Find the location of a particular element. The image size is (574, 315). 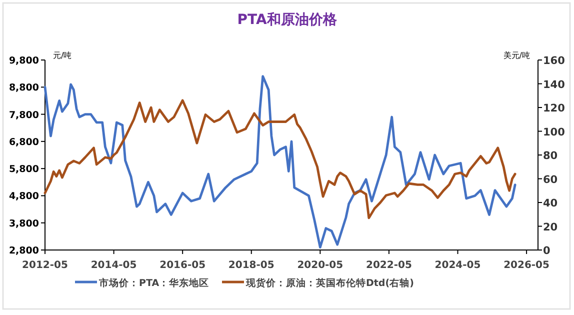

y2-tick-label: 100 is located at coordinates (554, 132).